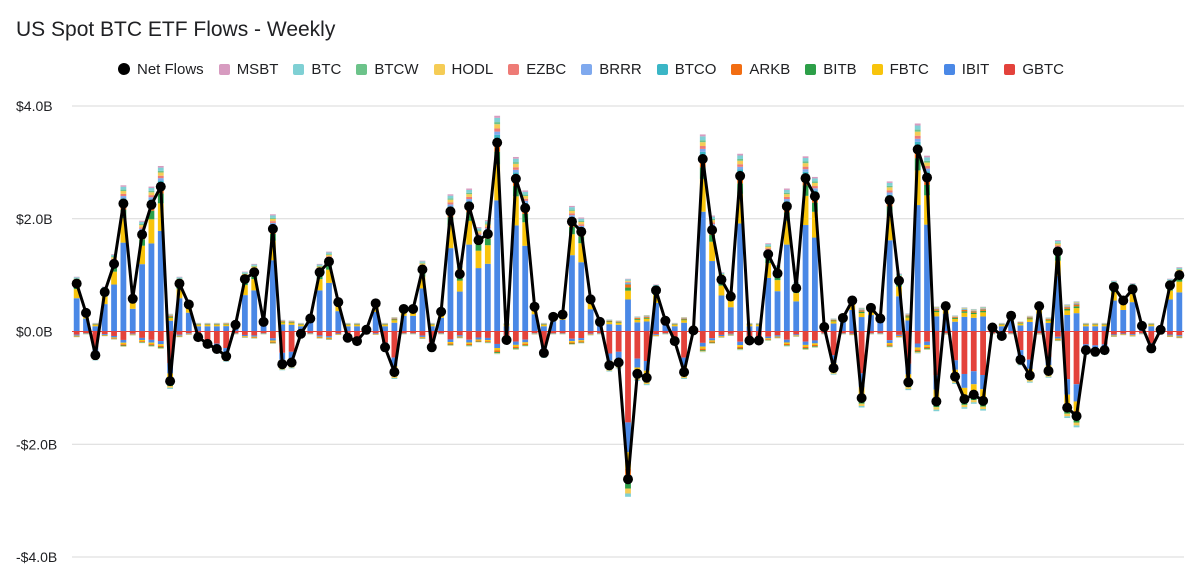 This screenshot has height=582, width=1200. What do you see at coordinates (770, 69) in the screenshot?
I see `legend-label-arkb: ARKB` at bounding box center [770, 69].